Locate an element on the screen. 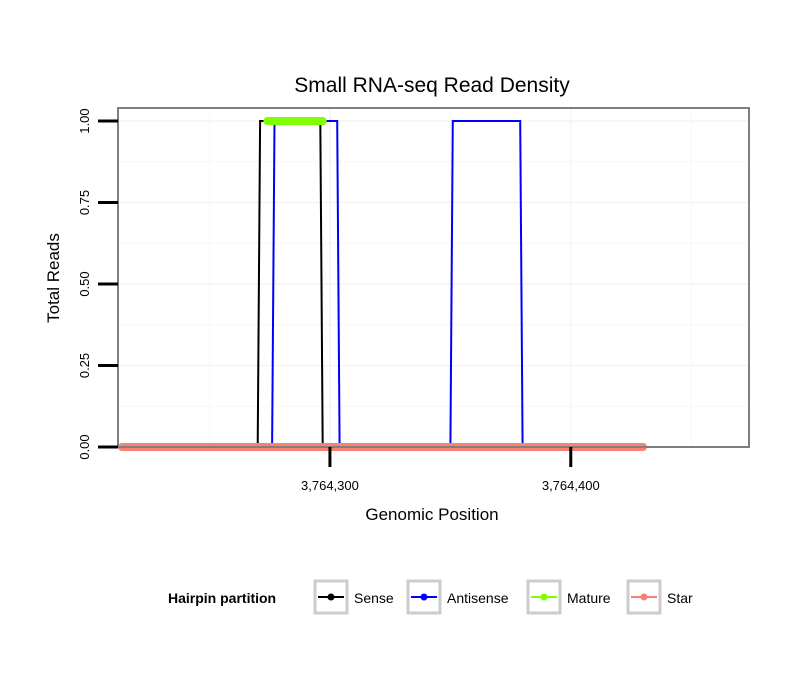 The image size is (810, 690). legend-key-point-antisense is located at coordinates (424, 597).